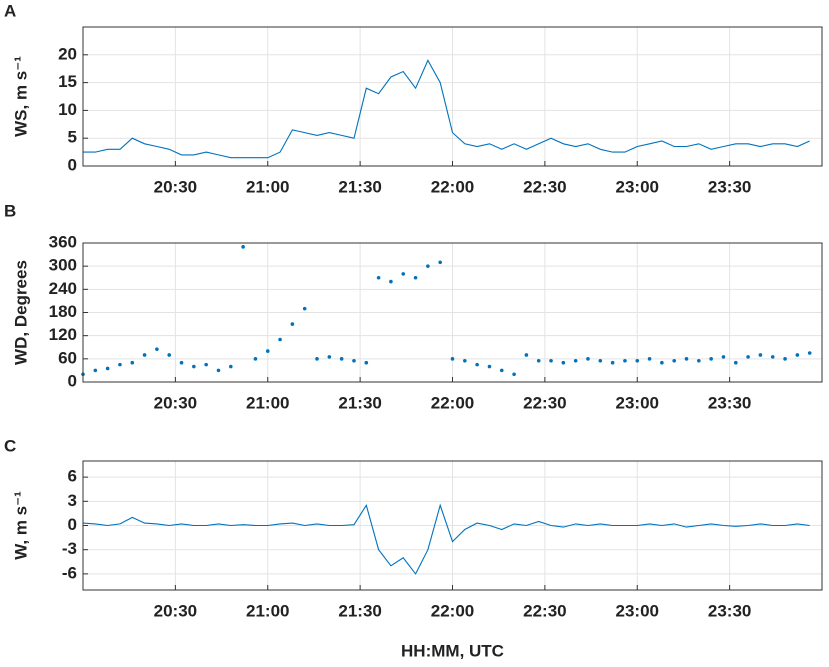 The image size is (829, 667). What do you see at coordinates (729, 402) in the screenshot?
I see `x-tick-label: 23:30` at bounding box center [729, 402].